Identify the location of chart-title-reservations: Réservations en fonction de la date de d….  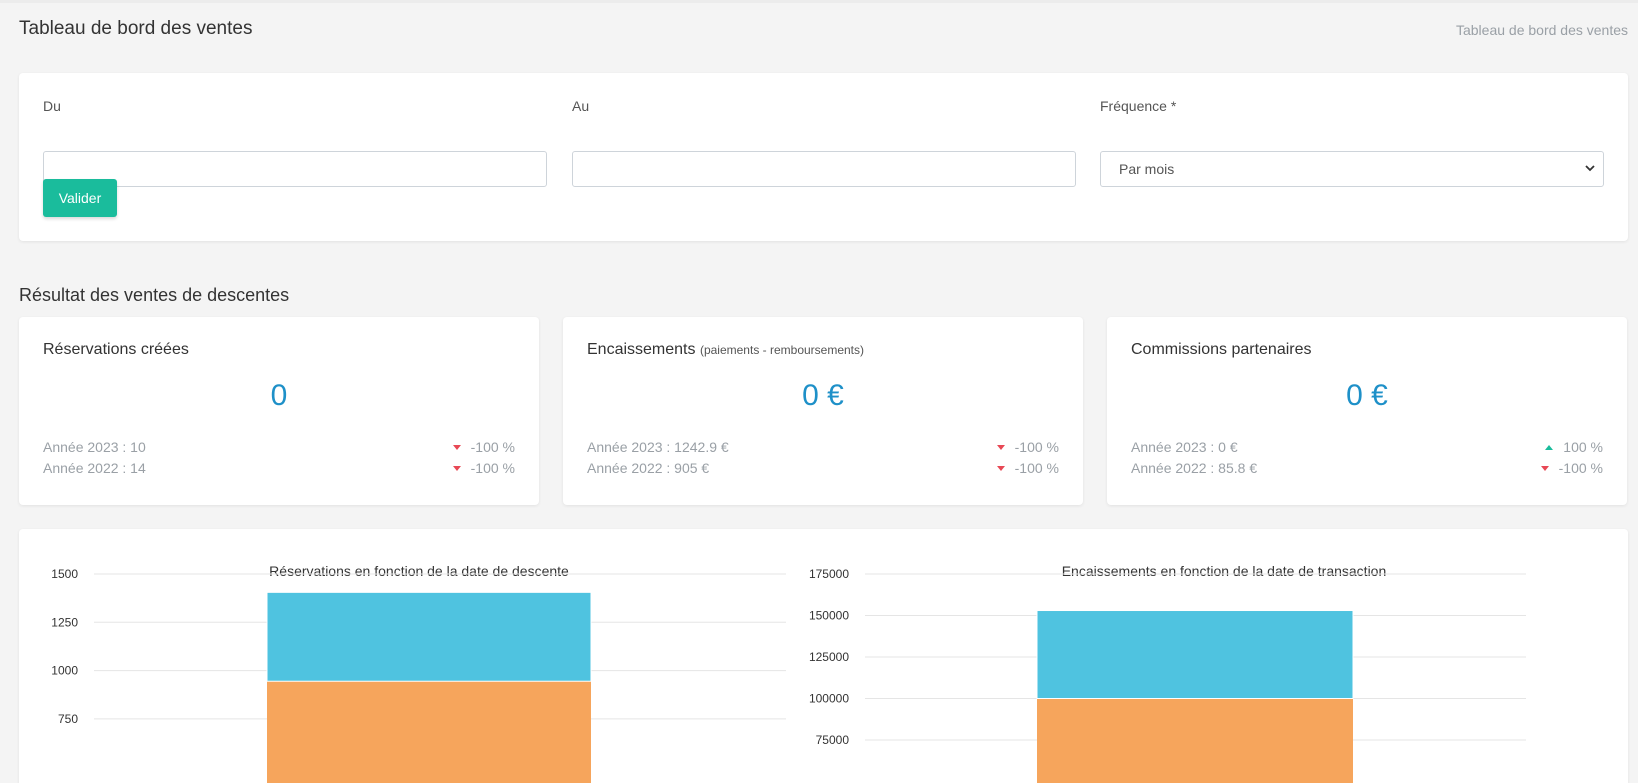
(419, 571).